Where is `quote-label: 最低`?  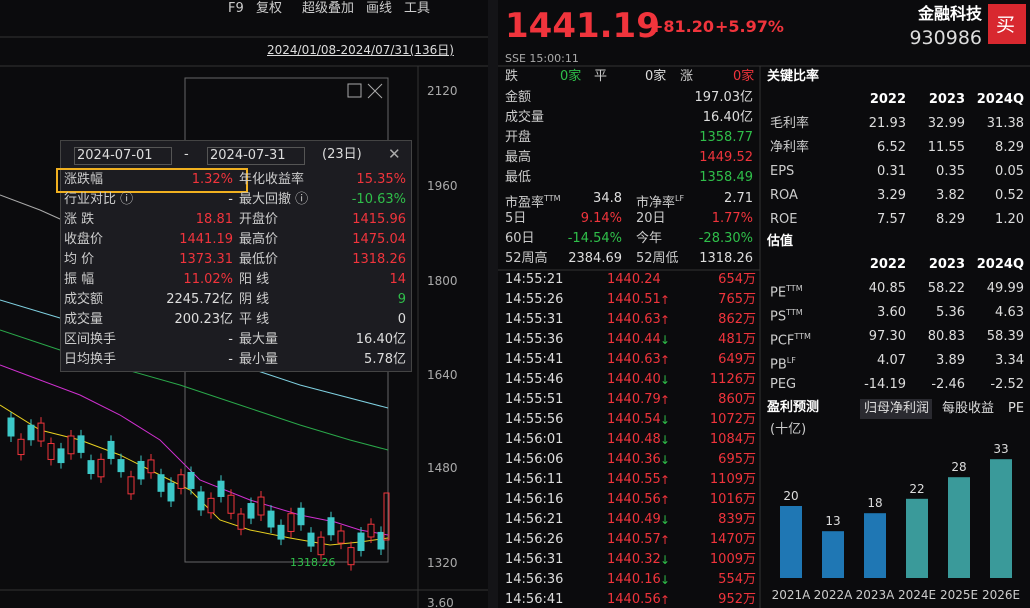 quote-label: 最低 is located at coordinates (518, 177).